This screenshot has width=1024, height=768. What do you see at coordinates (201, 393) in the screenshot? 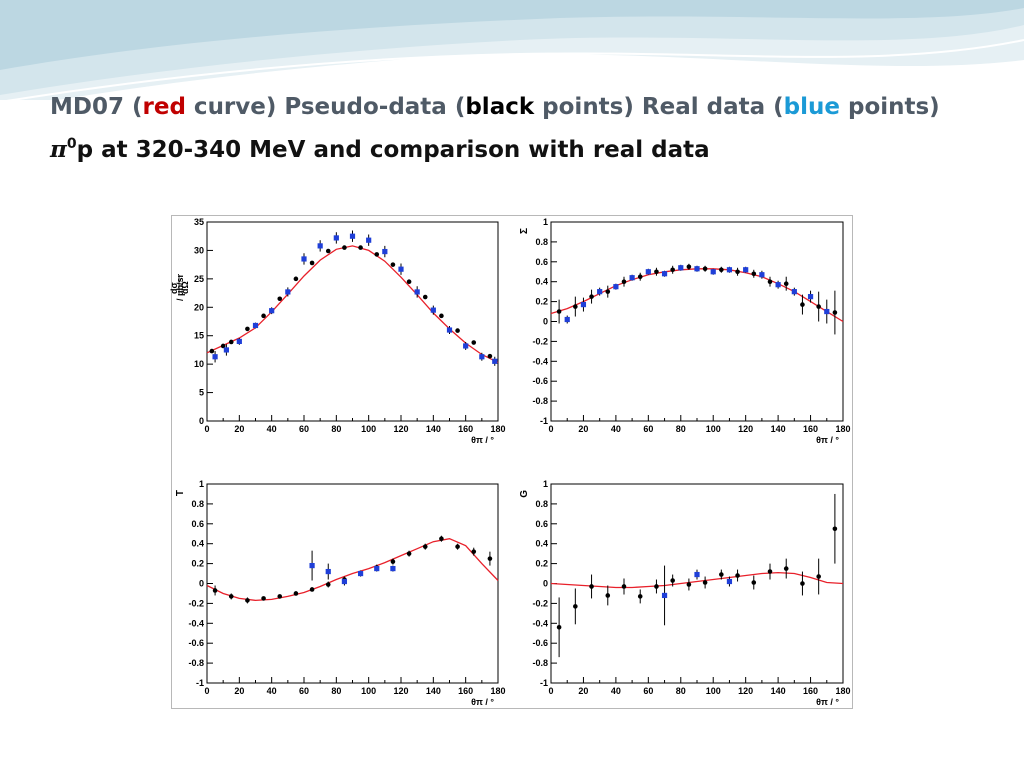
I see `y-tick-label: 5` at bounding box center [201, 393].